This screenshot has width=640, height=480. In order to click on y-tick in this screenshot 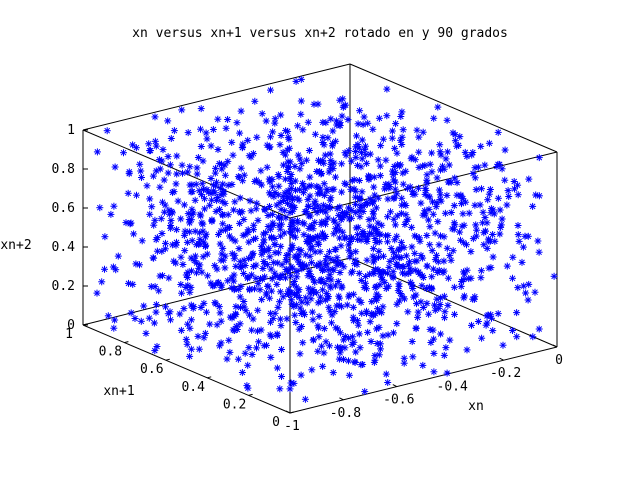, I will do `click(250, 394)`.